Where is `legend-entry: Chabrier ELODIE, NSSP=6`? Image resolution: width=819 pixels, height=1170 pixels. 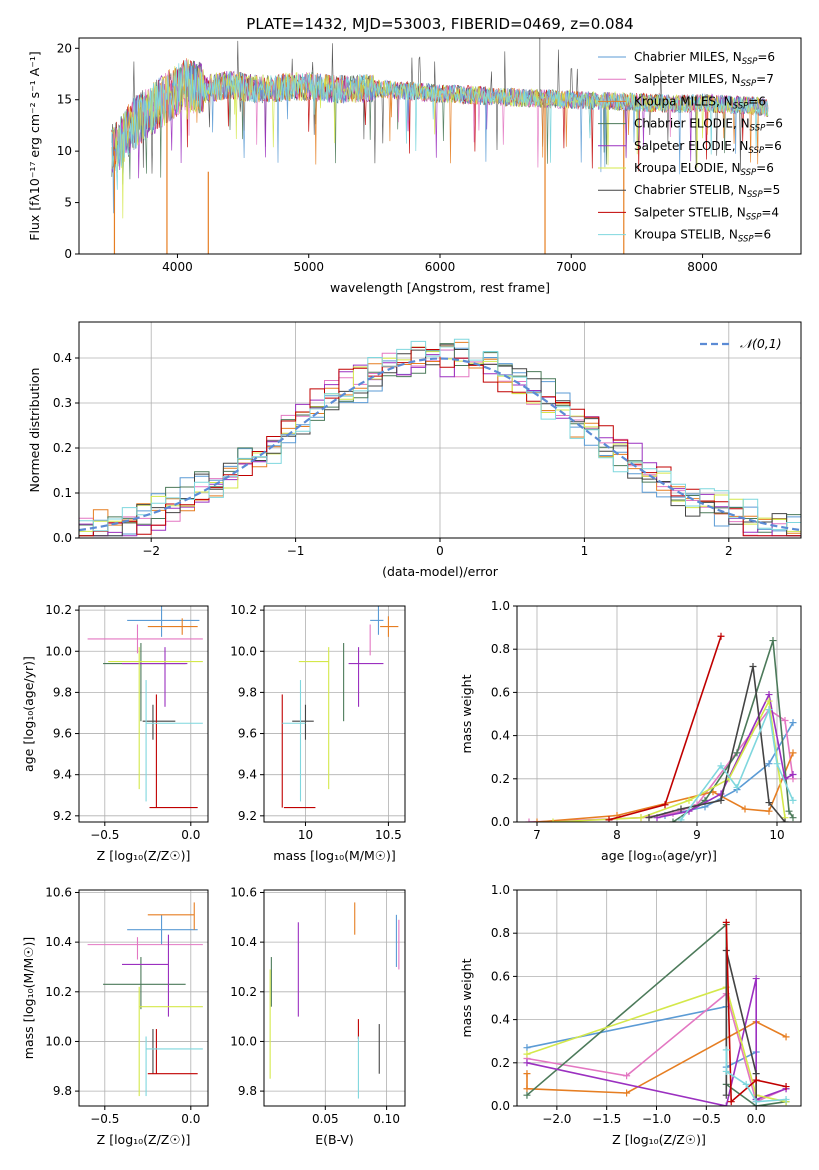 legend-entry: Chabrier ELODIE, NSSP=6 is located at coordinates (708, 125).